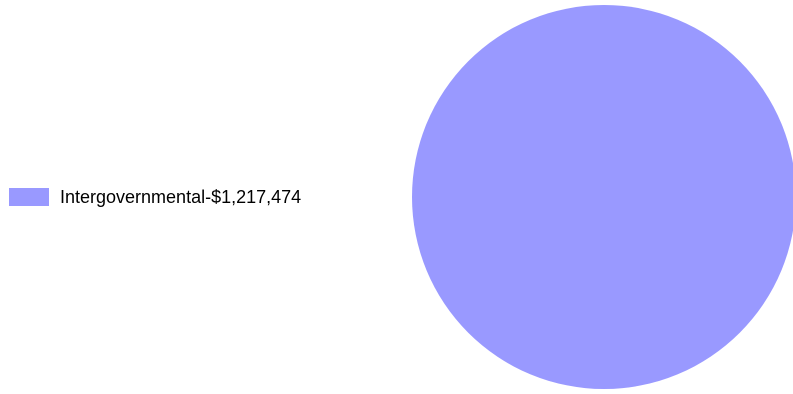 The image size is (793, 394). I want to click on legend-swatch, so click(29, 197).